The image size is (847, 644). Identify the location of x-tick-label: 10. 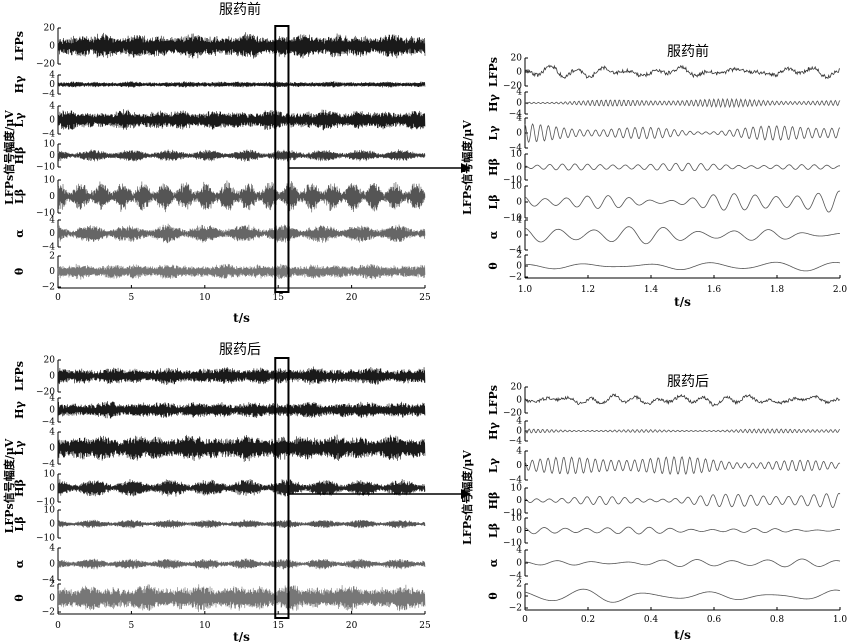
(205, 626).